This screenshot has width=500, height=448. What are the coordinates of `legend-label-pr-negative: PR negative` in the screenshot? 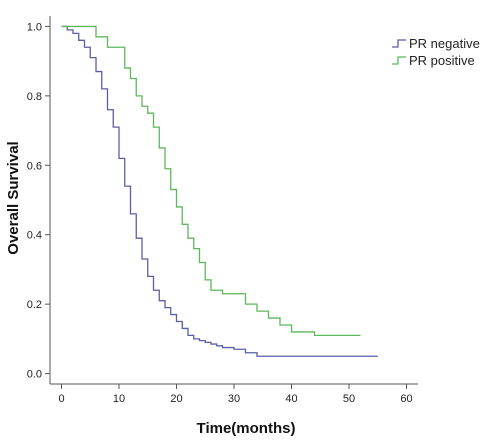 It's located at (444, 43).